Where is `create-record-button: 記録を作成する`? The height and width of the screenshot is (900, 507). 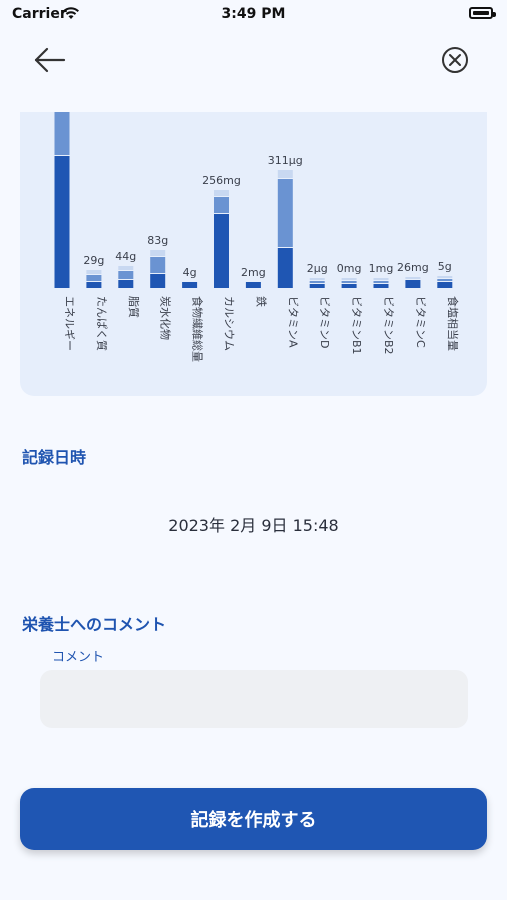
create-record-button: 記録を作成する is located at coordinates (253, 819).